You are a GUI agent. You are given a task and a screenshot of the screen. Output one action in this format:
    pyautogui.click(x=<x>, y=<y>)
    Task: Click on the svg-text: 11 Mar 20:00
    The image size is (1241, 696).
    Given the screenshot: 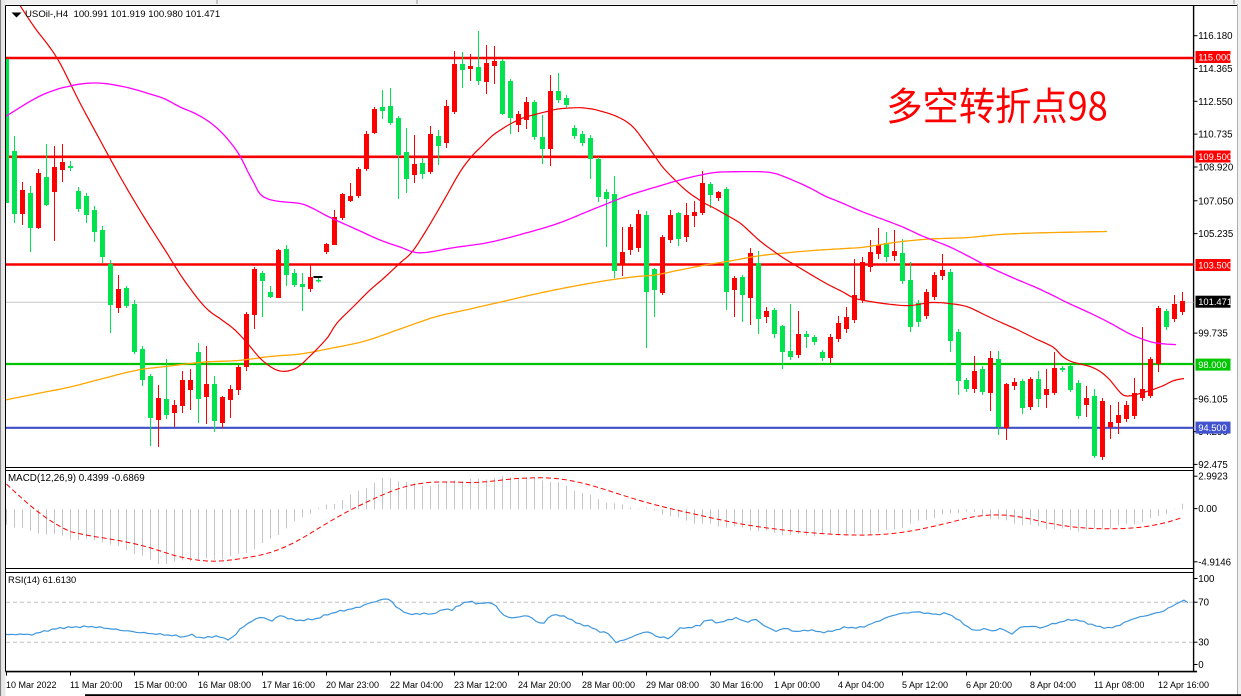 What is the action you would take?
    pyautogui.click(x=96, y=685)
    